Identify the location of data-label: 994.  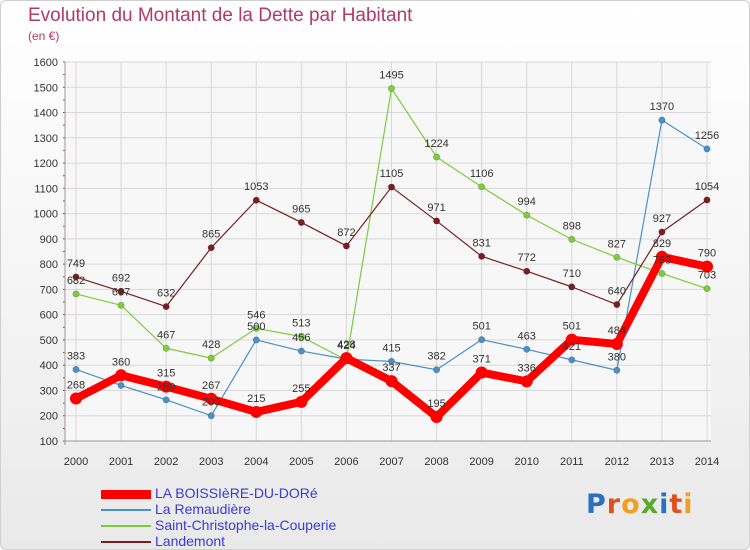
(527, 202).